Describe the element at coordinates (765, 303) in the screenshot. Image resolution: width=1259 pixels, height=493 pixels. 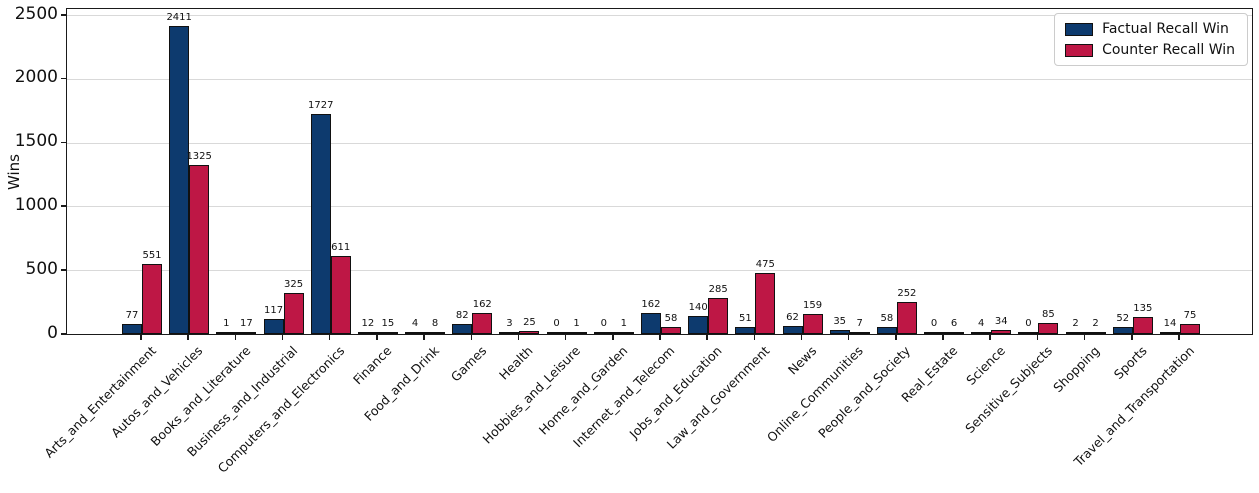
I see `counter-recall-bar-Law_and_Government` at that location.